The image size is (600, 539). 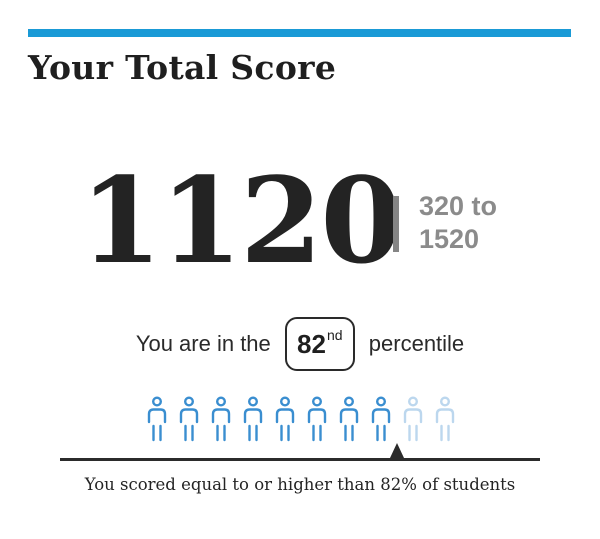 I want to click on score-range: 320 to 1520, so click(x=458, y=223).